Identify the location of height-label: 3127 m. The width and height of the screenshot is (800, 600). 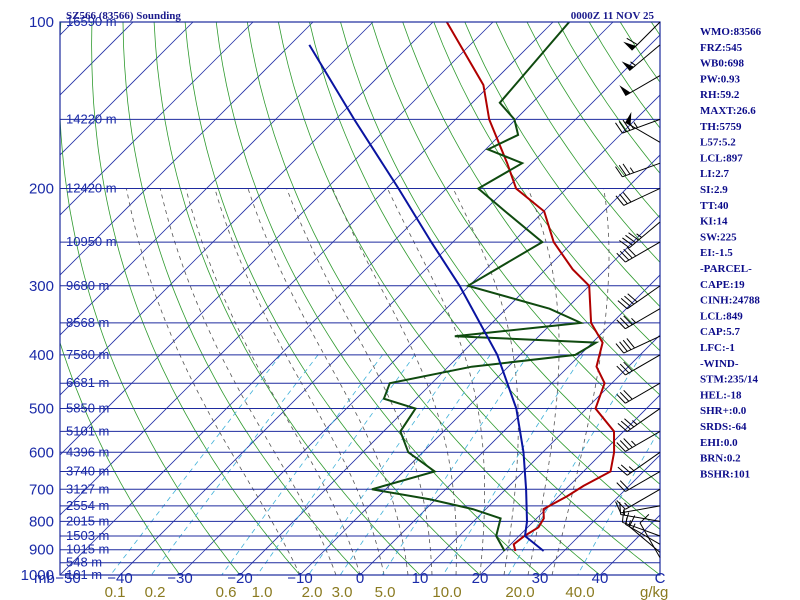
(87, 488).